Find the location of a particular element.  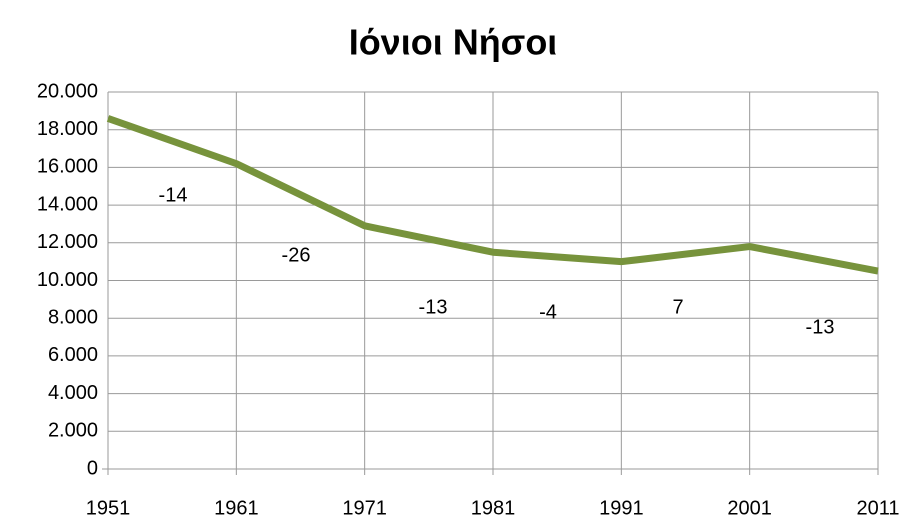

y-tick-label: 14.000 is located at coordinates (67, 204).